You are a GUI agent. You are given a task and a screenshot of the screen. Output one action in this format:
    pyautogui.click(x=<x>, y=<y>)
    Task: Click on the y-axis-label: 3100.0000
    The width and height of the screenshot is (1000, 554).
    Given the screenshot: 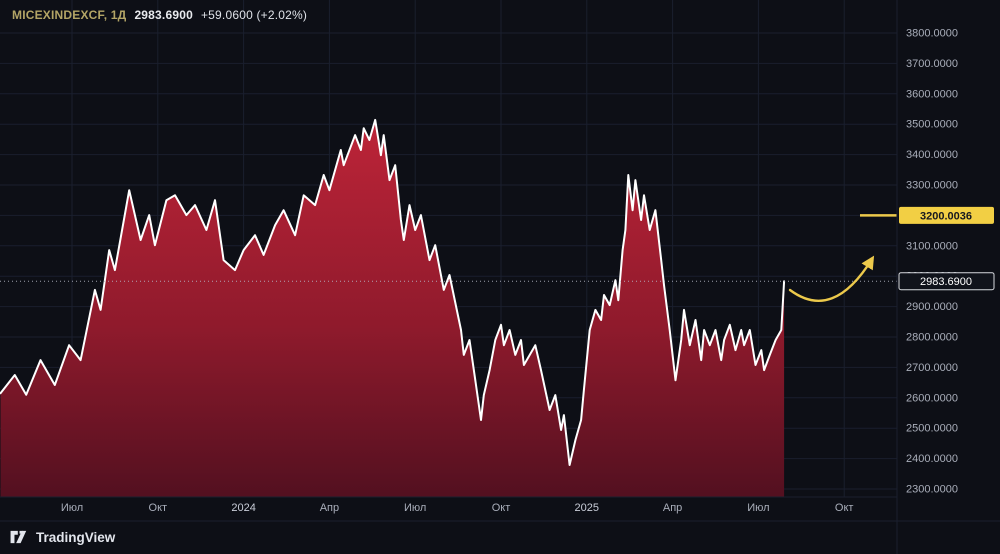 What is the action you would take?
    pyautogui.click(x=932, y=246)
    